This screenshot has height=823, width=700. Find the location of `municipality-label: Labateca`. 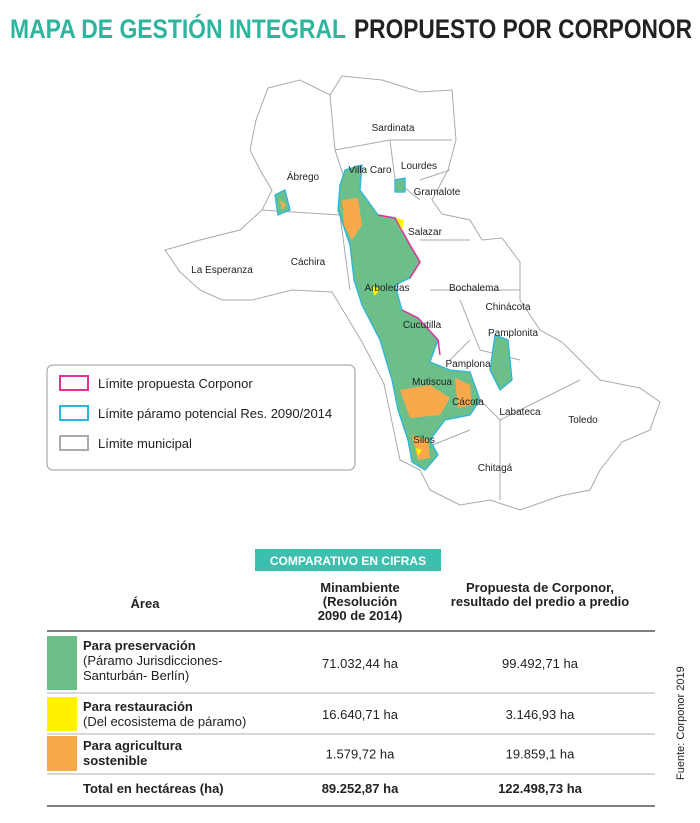

municipality-label: Labateca is located at coordinates (520, 412).